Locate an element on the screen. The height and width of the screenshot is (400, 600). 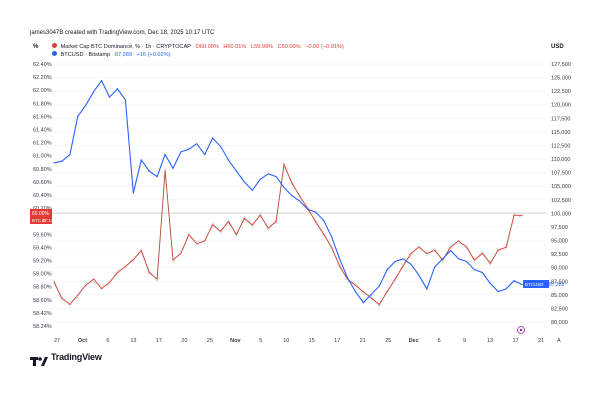
x-tick-label: 9 is located at coordinates (464, 341).